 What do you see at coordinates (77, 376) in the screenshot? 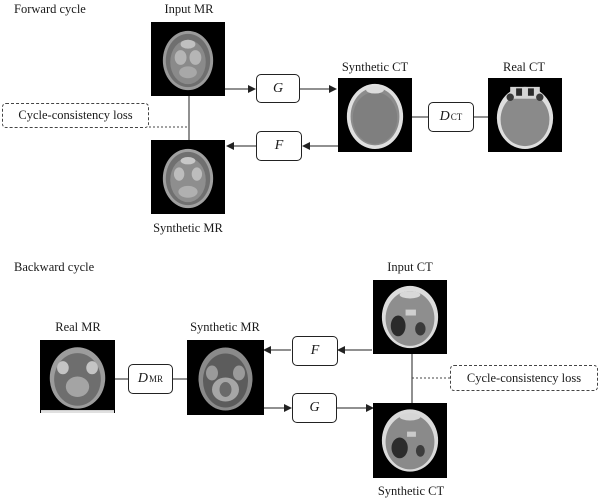
I see `real-mr-image` at bounding box center [77, 376].